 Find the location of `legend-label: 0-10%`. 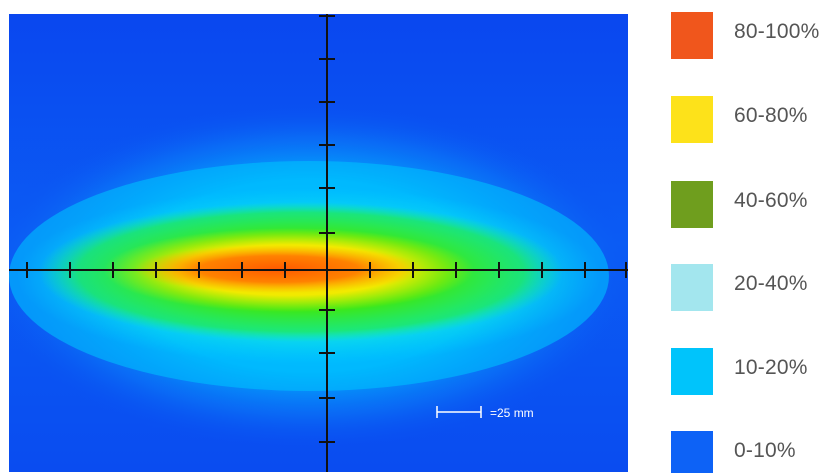

legend-label: 0-10% is located at coordinates (765, 450).